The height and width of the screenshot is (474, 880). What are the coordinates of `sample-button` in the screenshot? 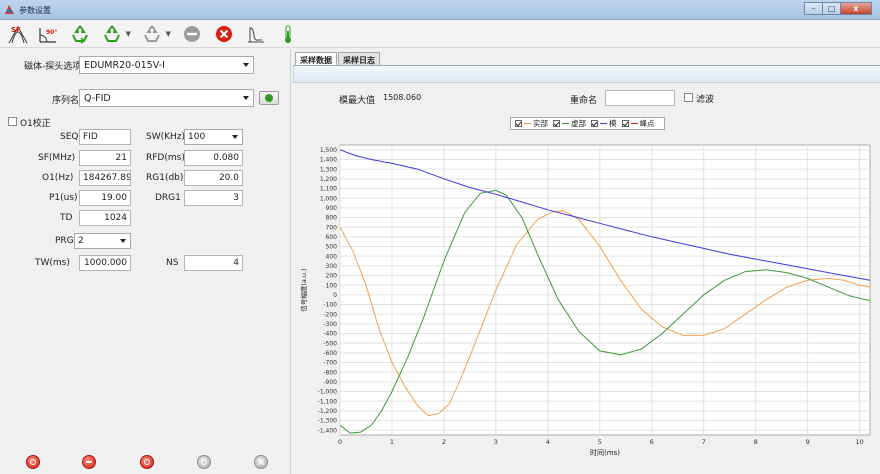 It's located at (147, 462).